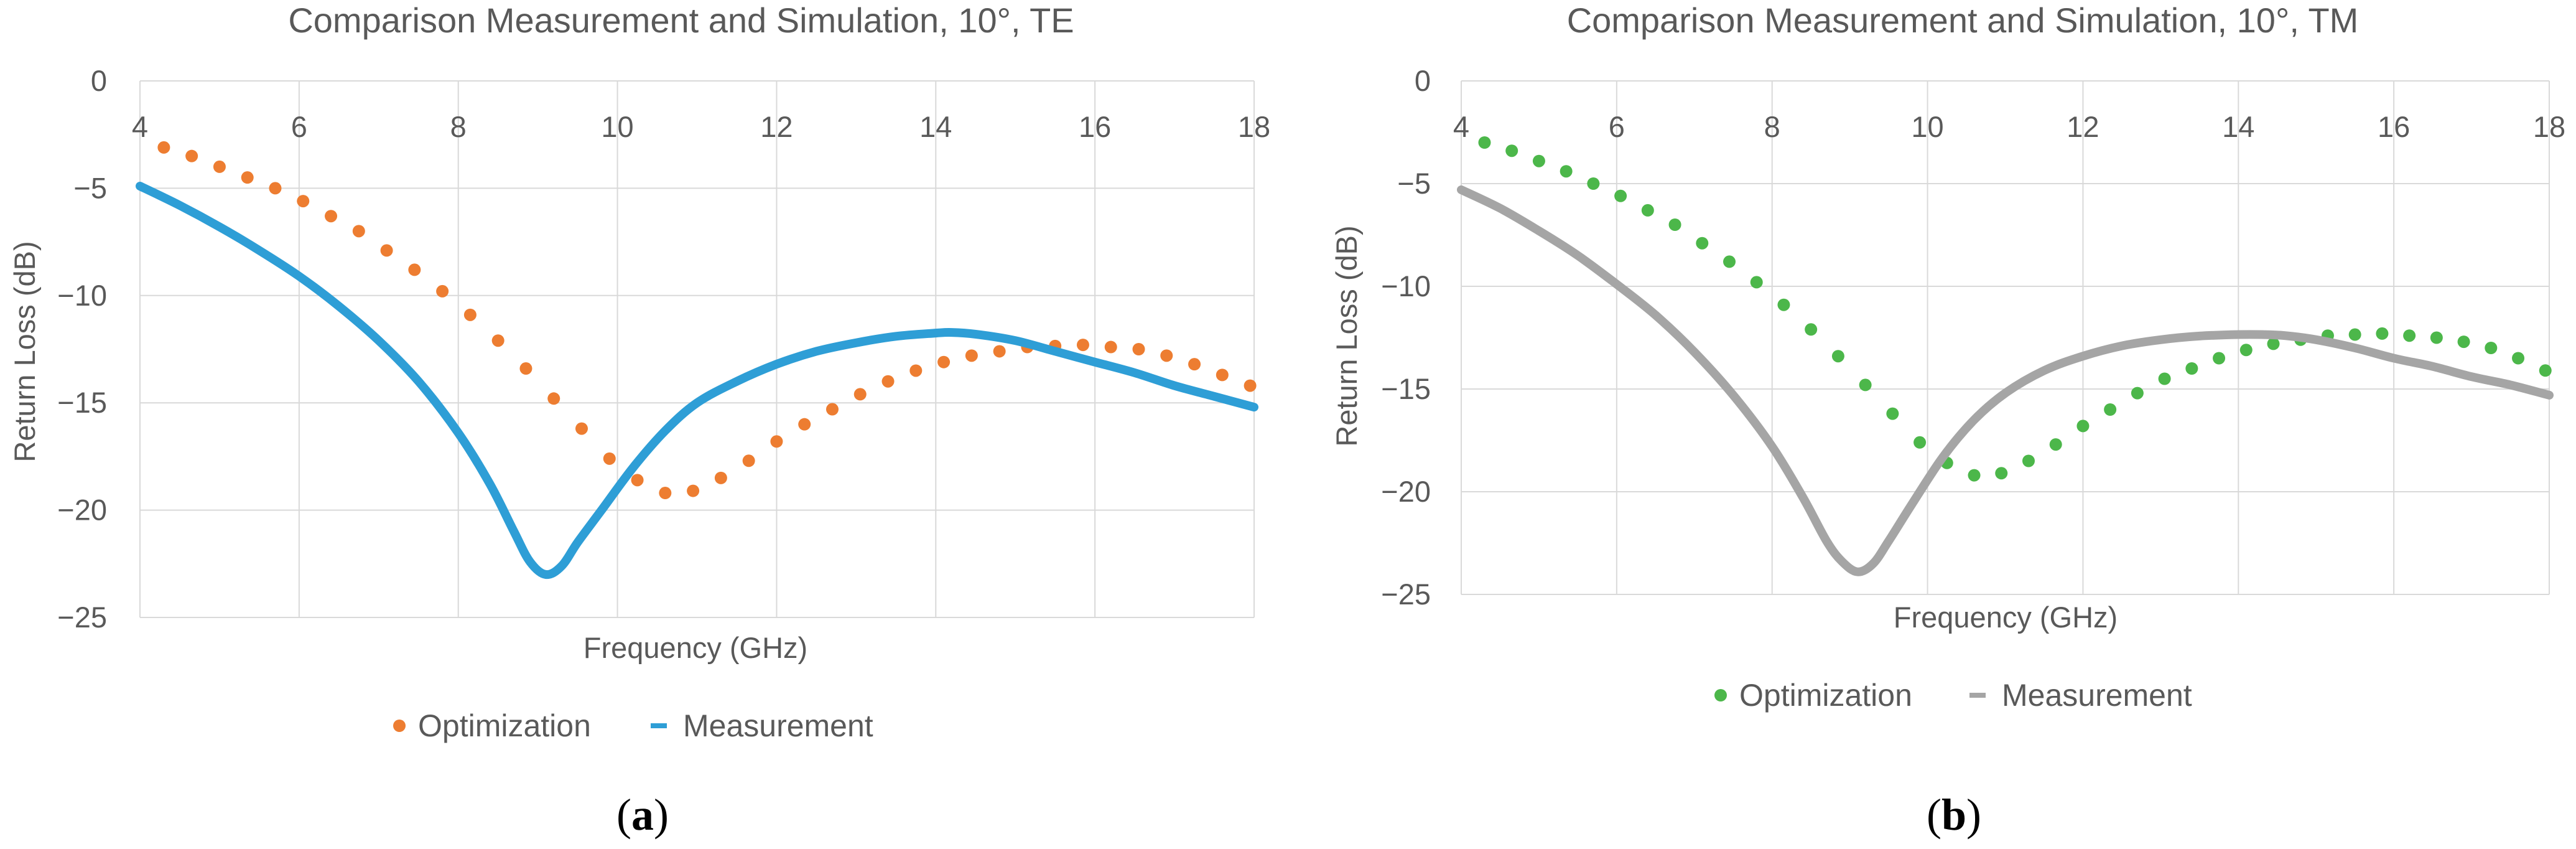  What do you see at coordinates (1346, 335) in the screenshot?
I see `y-axis-title: Return Loss (dB)` at bounding box center [1346, 335].